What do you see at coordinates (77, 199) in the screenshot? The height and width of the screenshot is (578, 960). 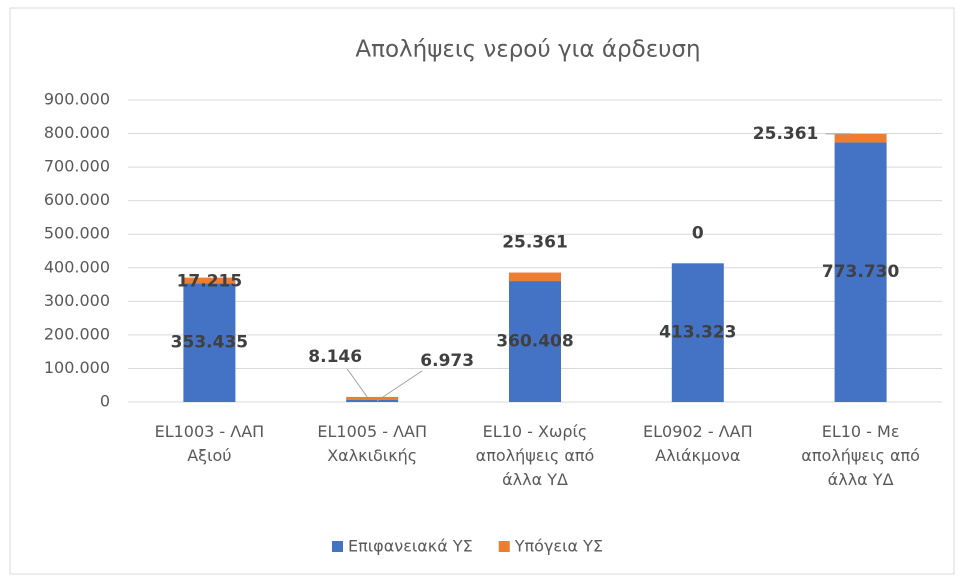 I see `y-tick-label: 600.000` at bounding box center [77, 199].